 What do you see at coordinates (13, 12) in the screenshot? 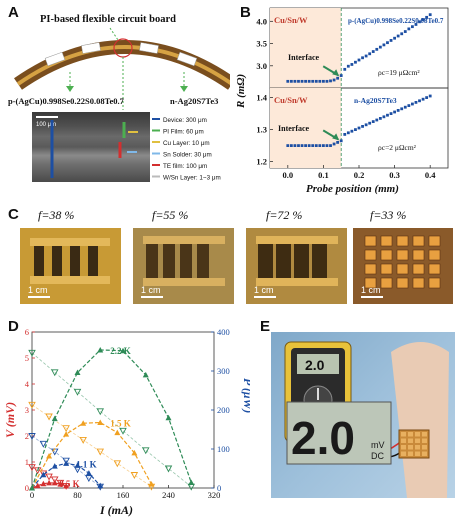
I see `panel-label-a: A` at bounding box center [13, 12].